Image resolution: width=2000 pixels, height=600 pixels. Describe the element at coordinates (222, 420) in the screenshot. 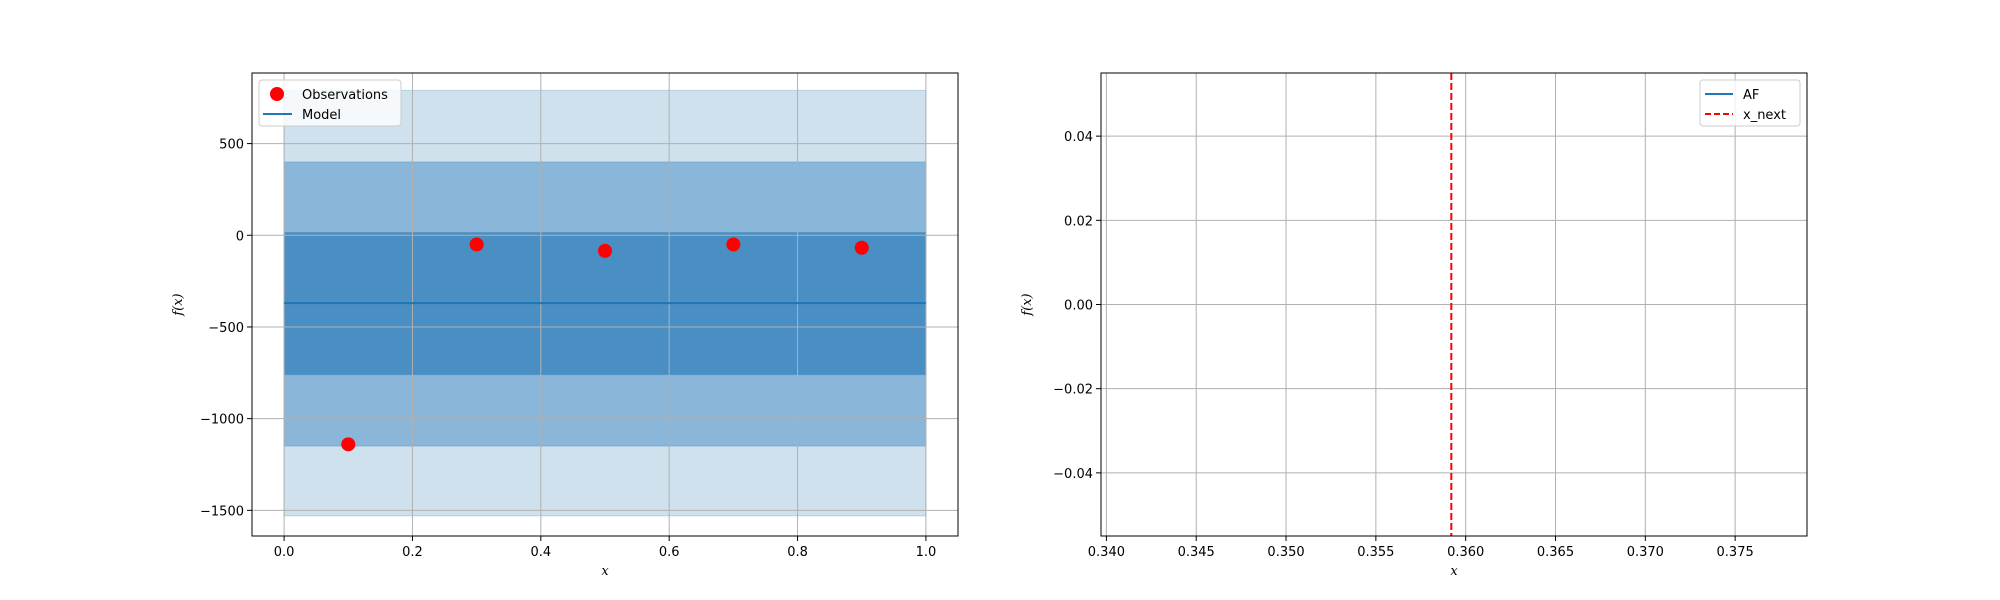

I see `y-tick-label: −1000` at that location.